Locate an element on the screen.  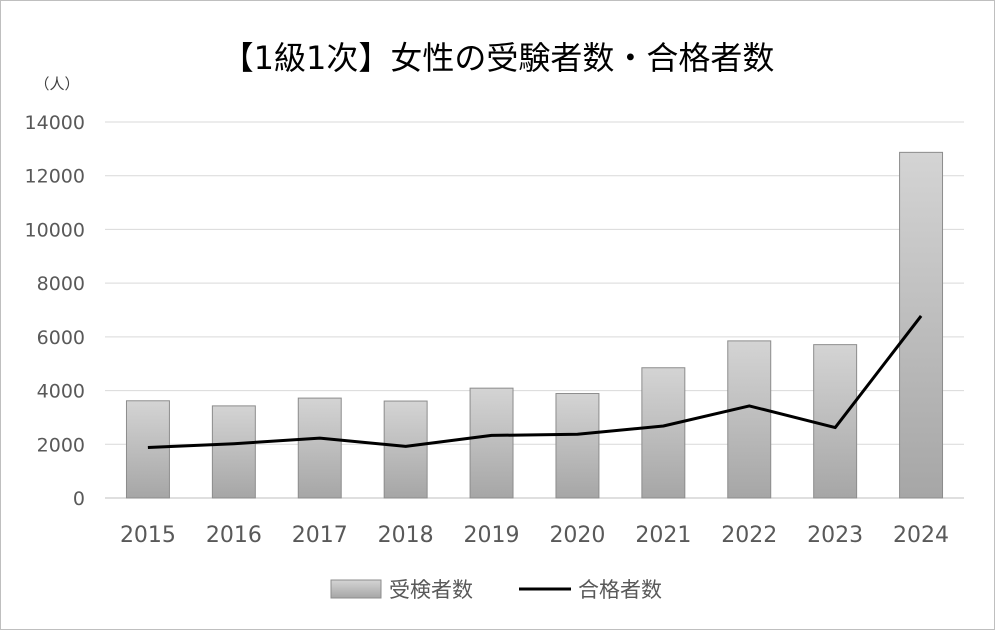
y-tick-label: 6000 is located at coordinates (61, 338).